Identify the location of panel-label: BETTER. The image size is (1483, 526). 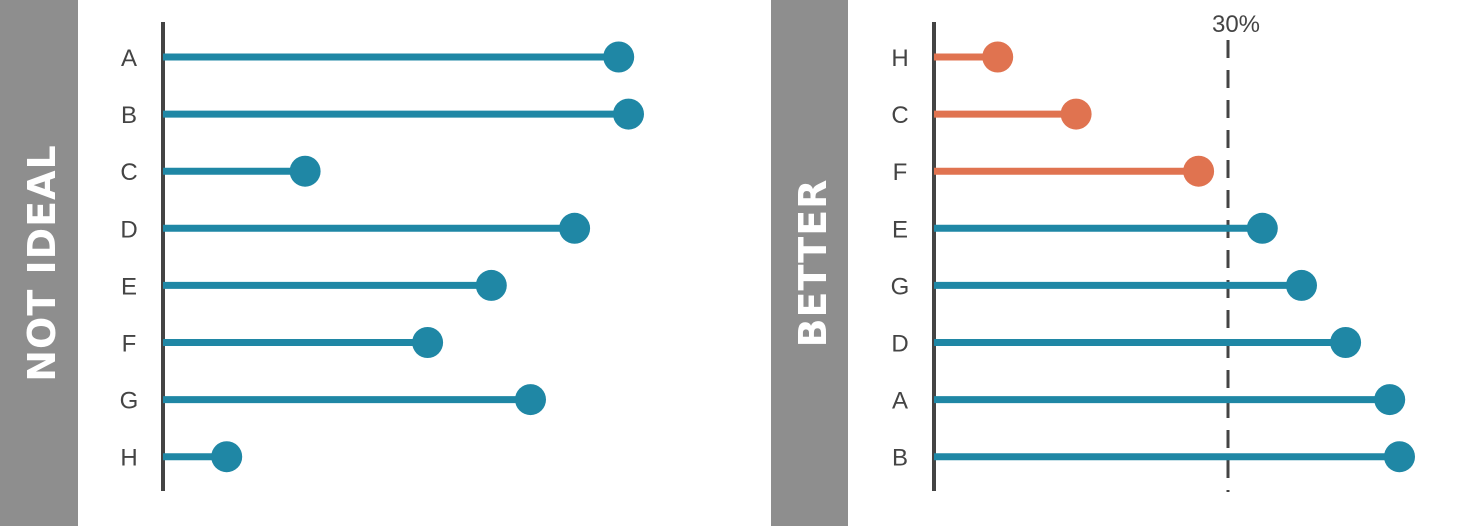
(813, 263).